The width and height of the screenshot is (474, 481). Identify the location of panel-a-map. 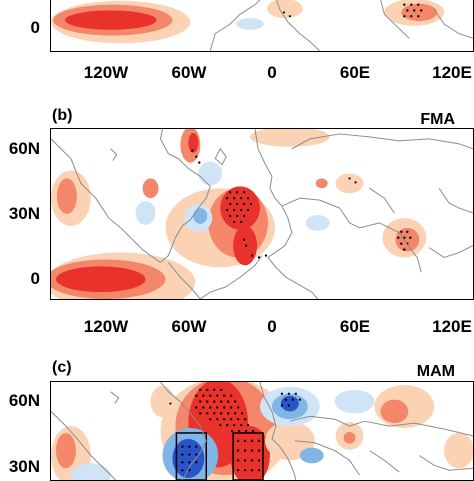
(262, 26).